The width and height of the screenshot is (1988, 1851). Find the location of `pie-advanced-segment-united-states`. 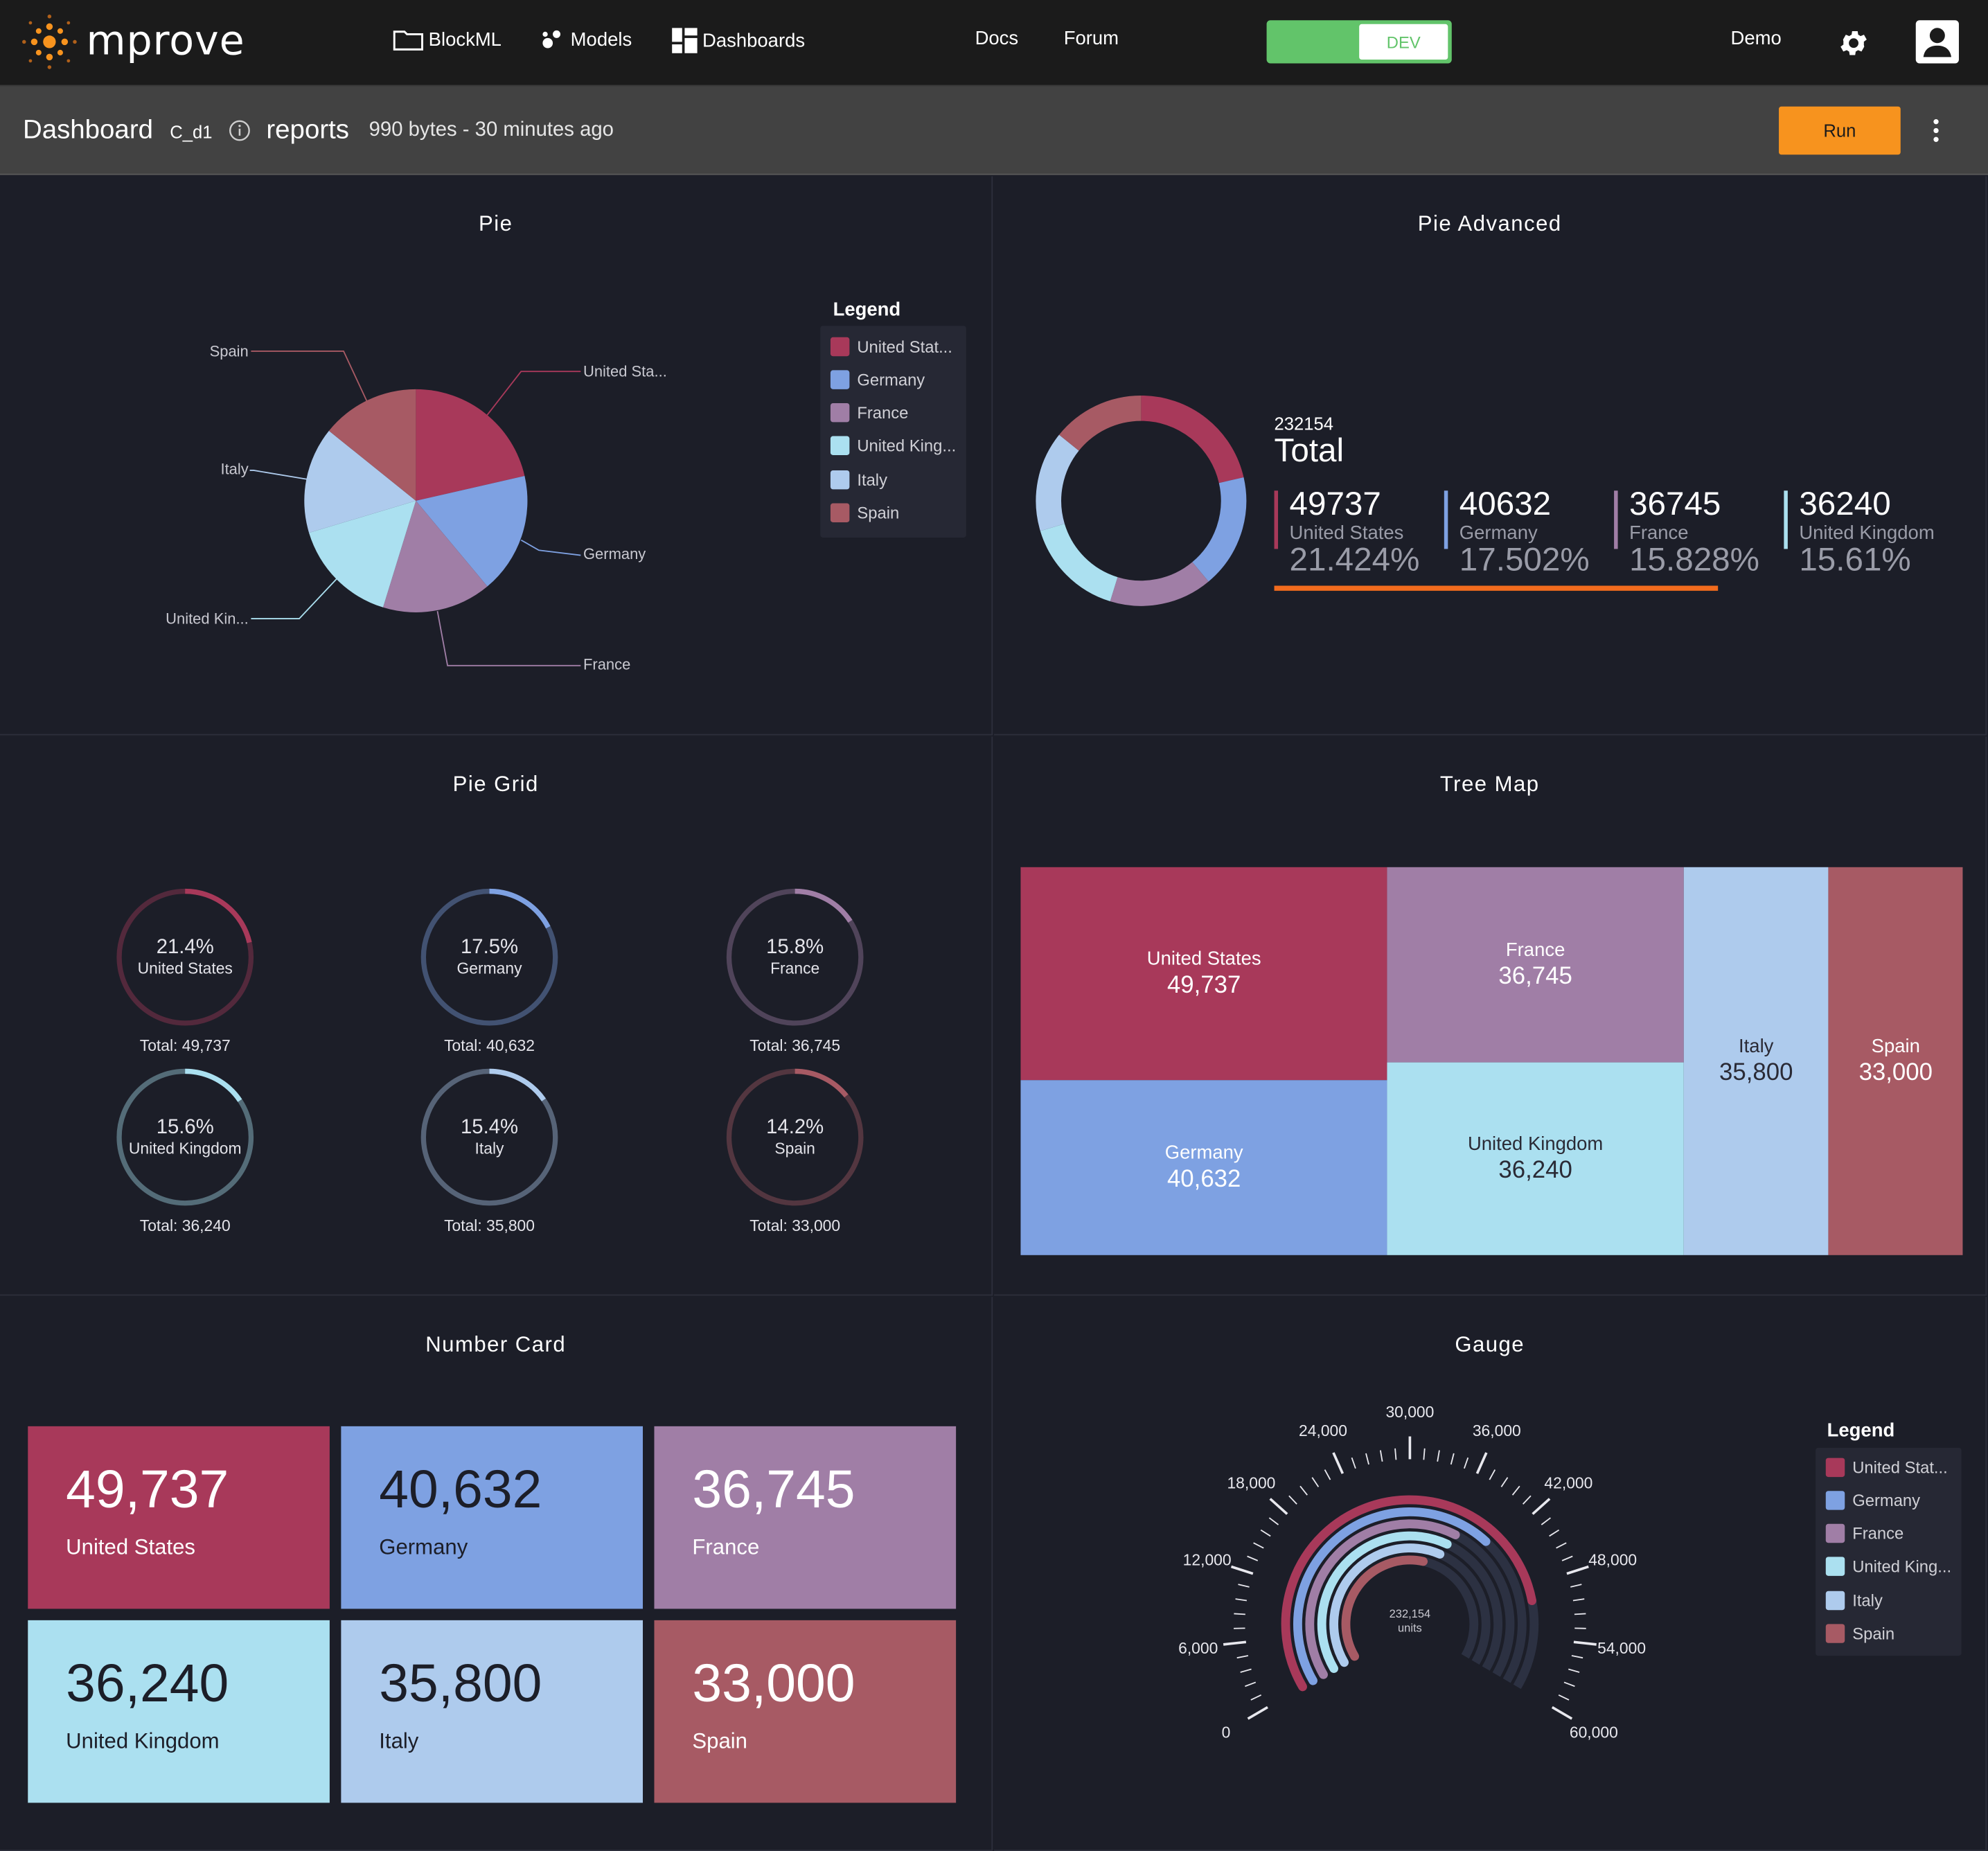

pie-advanced-segment-united-states is located at coordinates (1192, 440).